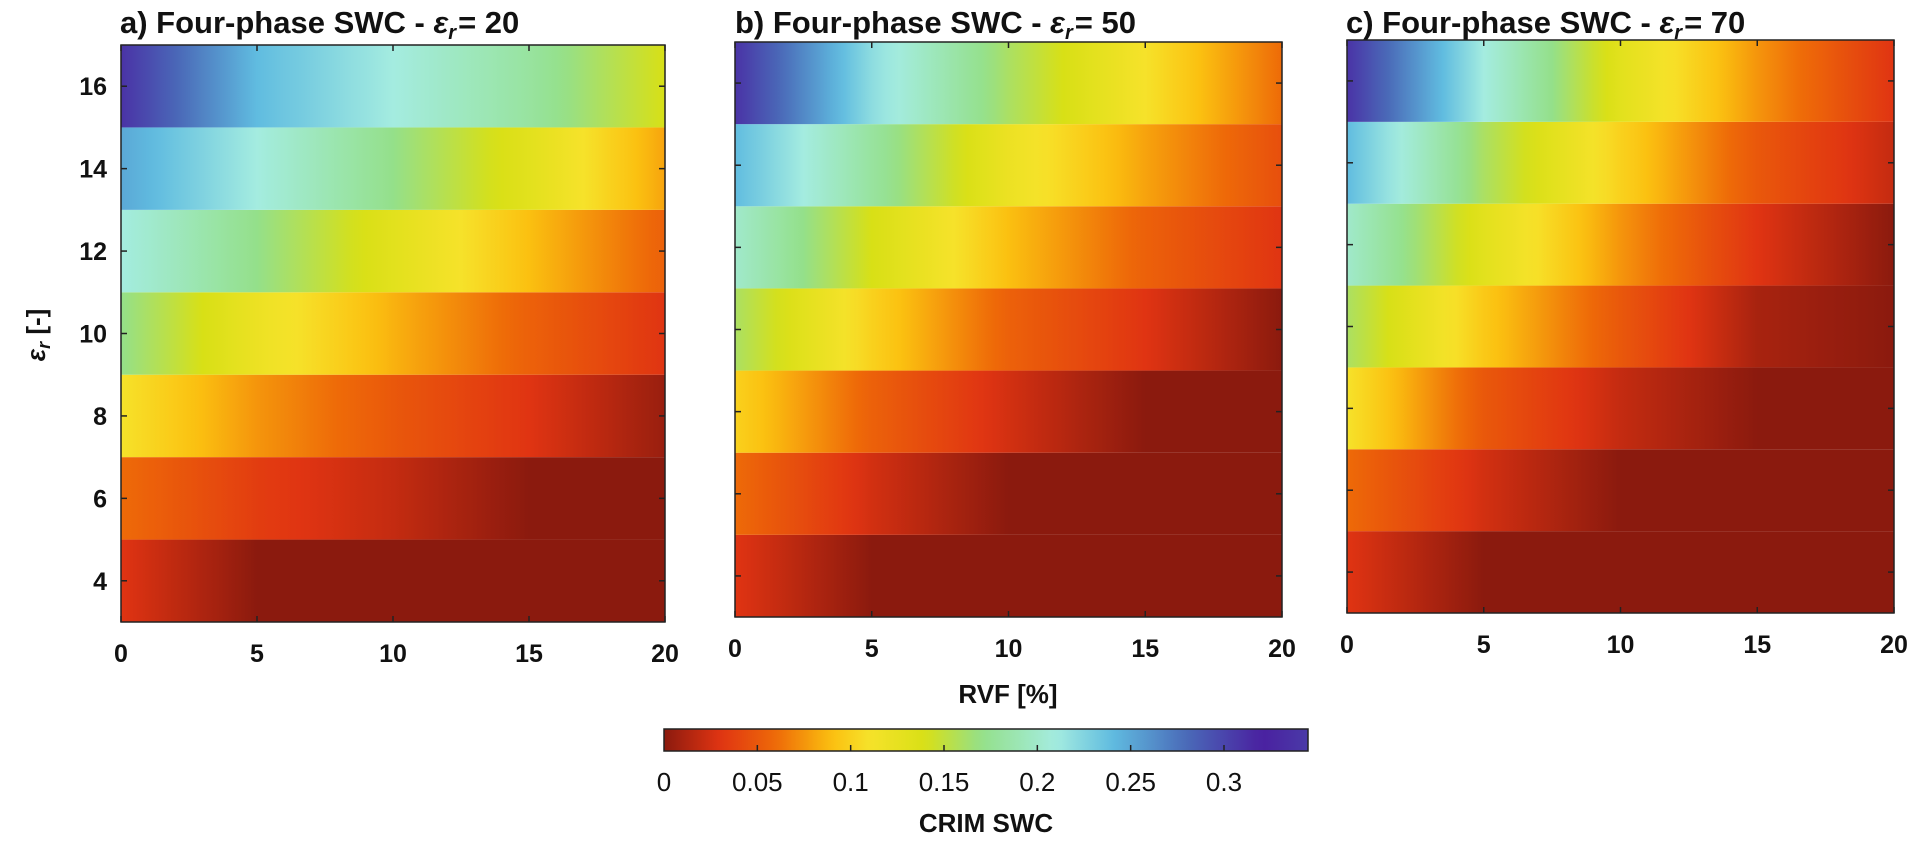 This screenshot has width=1920, height=842. I want to click on y-tick-label: 6, so click(100, 499).